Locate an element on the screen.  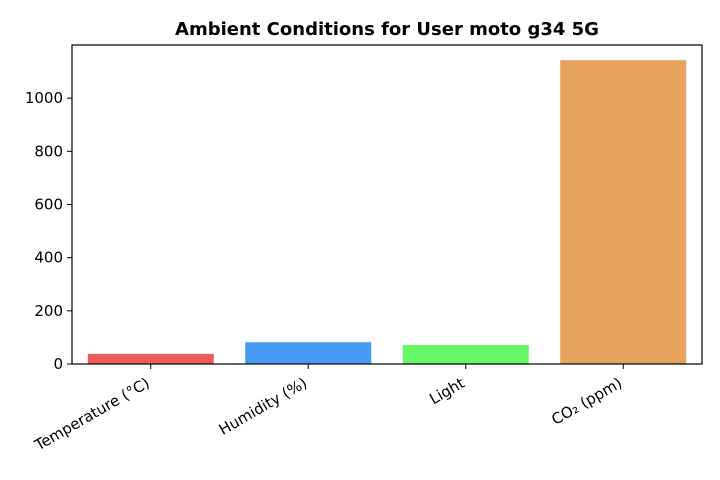
y-tick-label: 1000 is located at coordinates (44, 98).